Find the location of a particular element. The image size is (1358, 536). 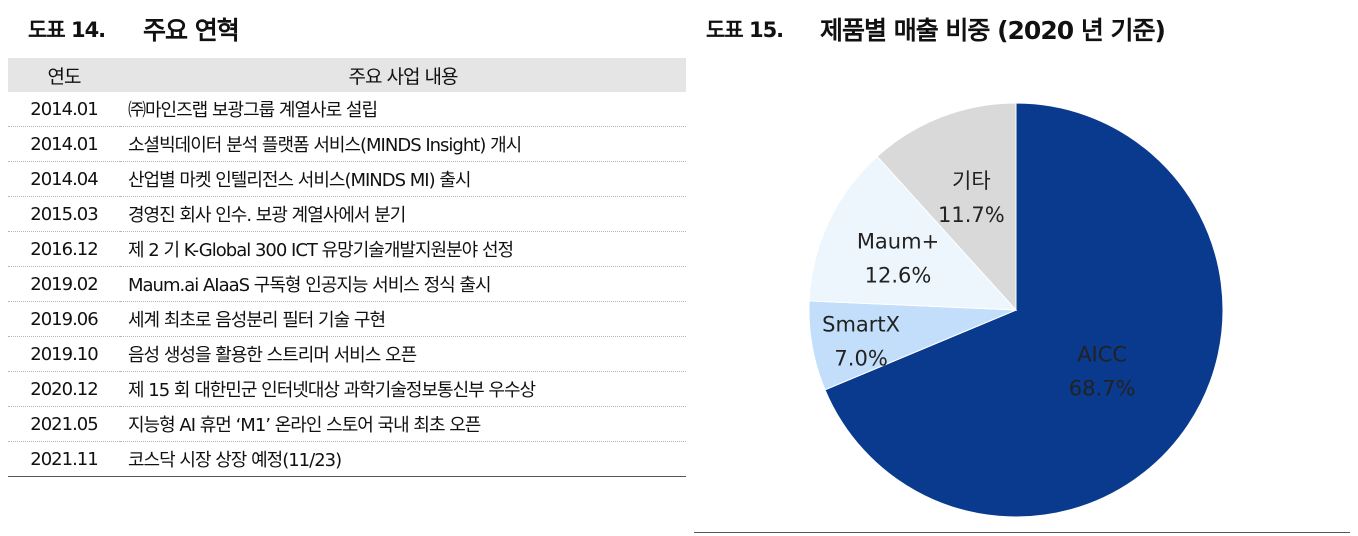

history-header: 도표 14. 주요 연혁 is located at coordinates (347, 29).